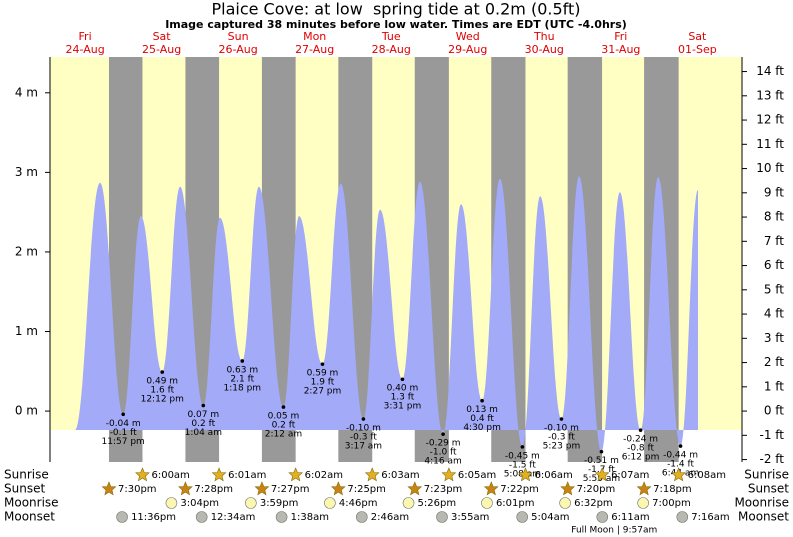 This screenshot has height=537, width=793. Describe the element at coordinates (26, 251) in the screenshot. I see `y-tick-label: 2 m` at that location.